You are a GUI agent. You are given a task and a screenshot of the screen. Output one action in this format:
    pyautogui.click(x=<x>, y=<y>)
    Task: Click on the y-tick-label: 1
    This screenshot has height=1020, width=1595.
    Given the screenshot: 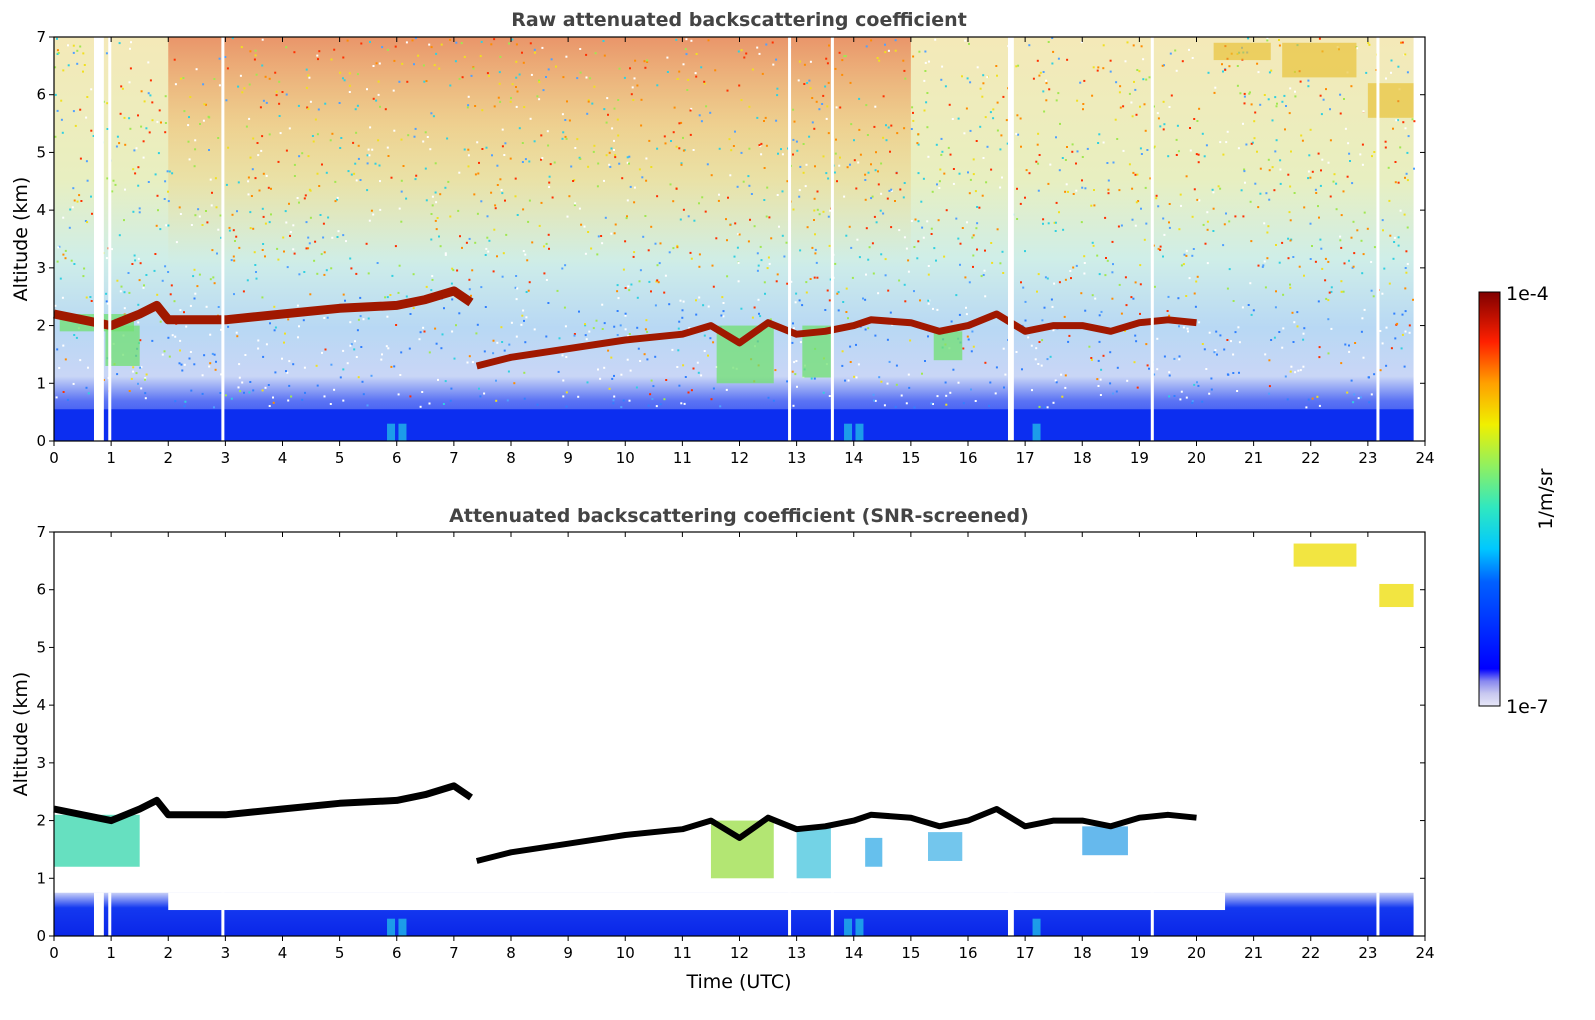 What is the action you would take?
    pyautogui.click(x=41, y=878)
    